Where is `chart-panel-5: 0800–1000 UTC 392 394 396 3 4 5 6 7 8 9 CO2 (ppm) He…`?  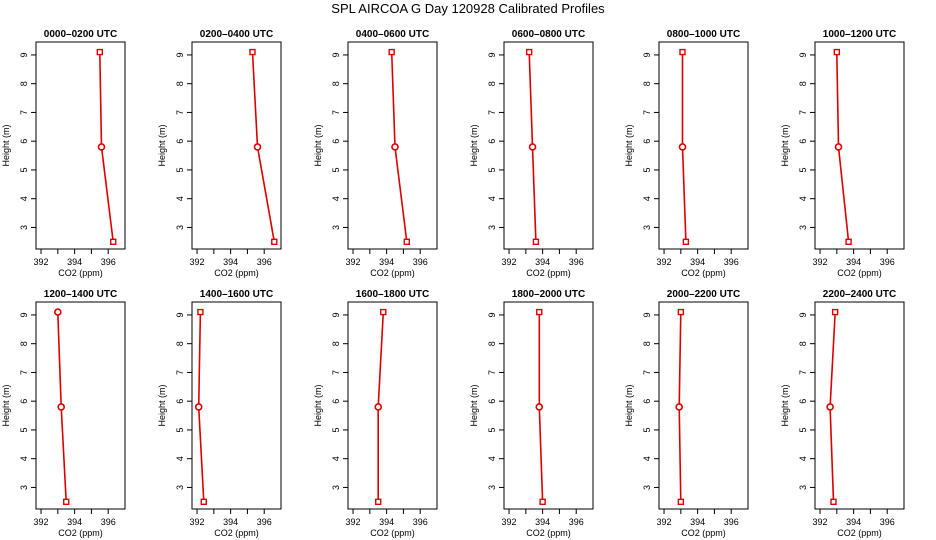 chart-panel-5: 0800–1000 UTC 392 394 396 3 4 5 6 7 8 9 CO2 (ppm) He… is located at coordinates (686, 153).